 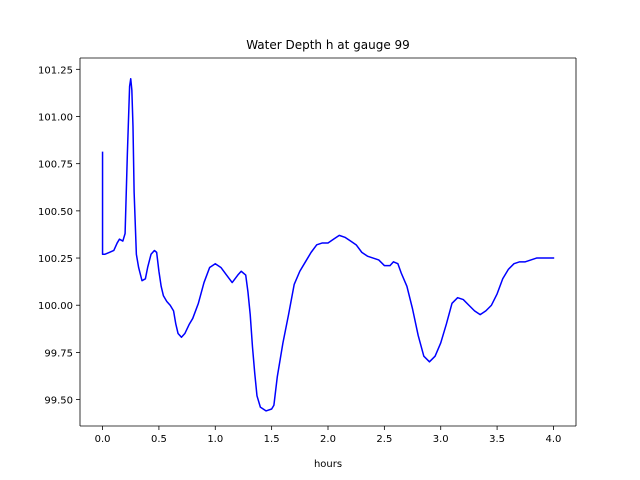 I want to click on x-tick-label: 3.0, so click(x=441, y=439).